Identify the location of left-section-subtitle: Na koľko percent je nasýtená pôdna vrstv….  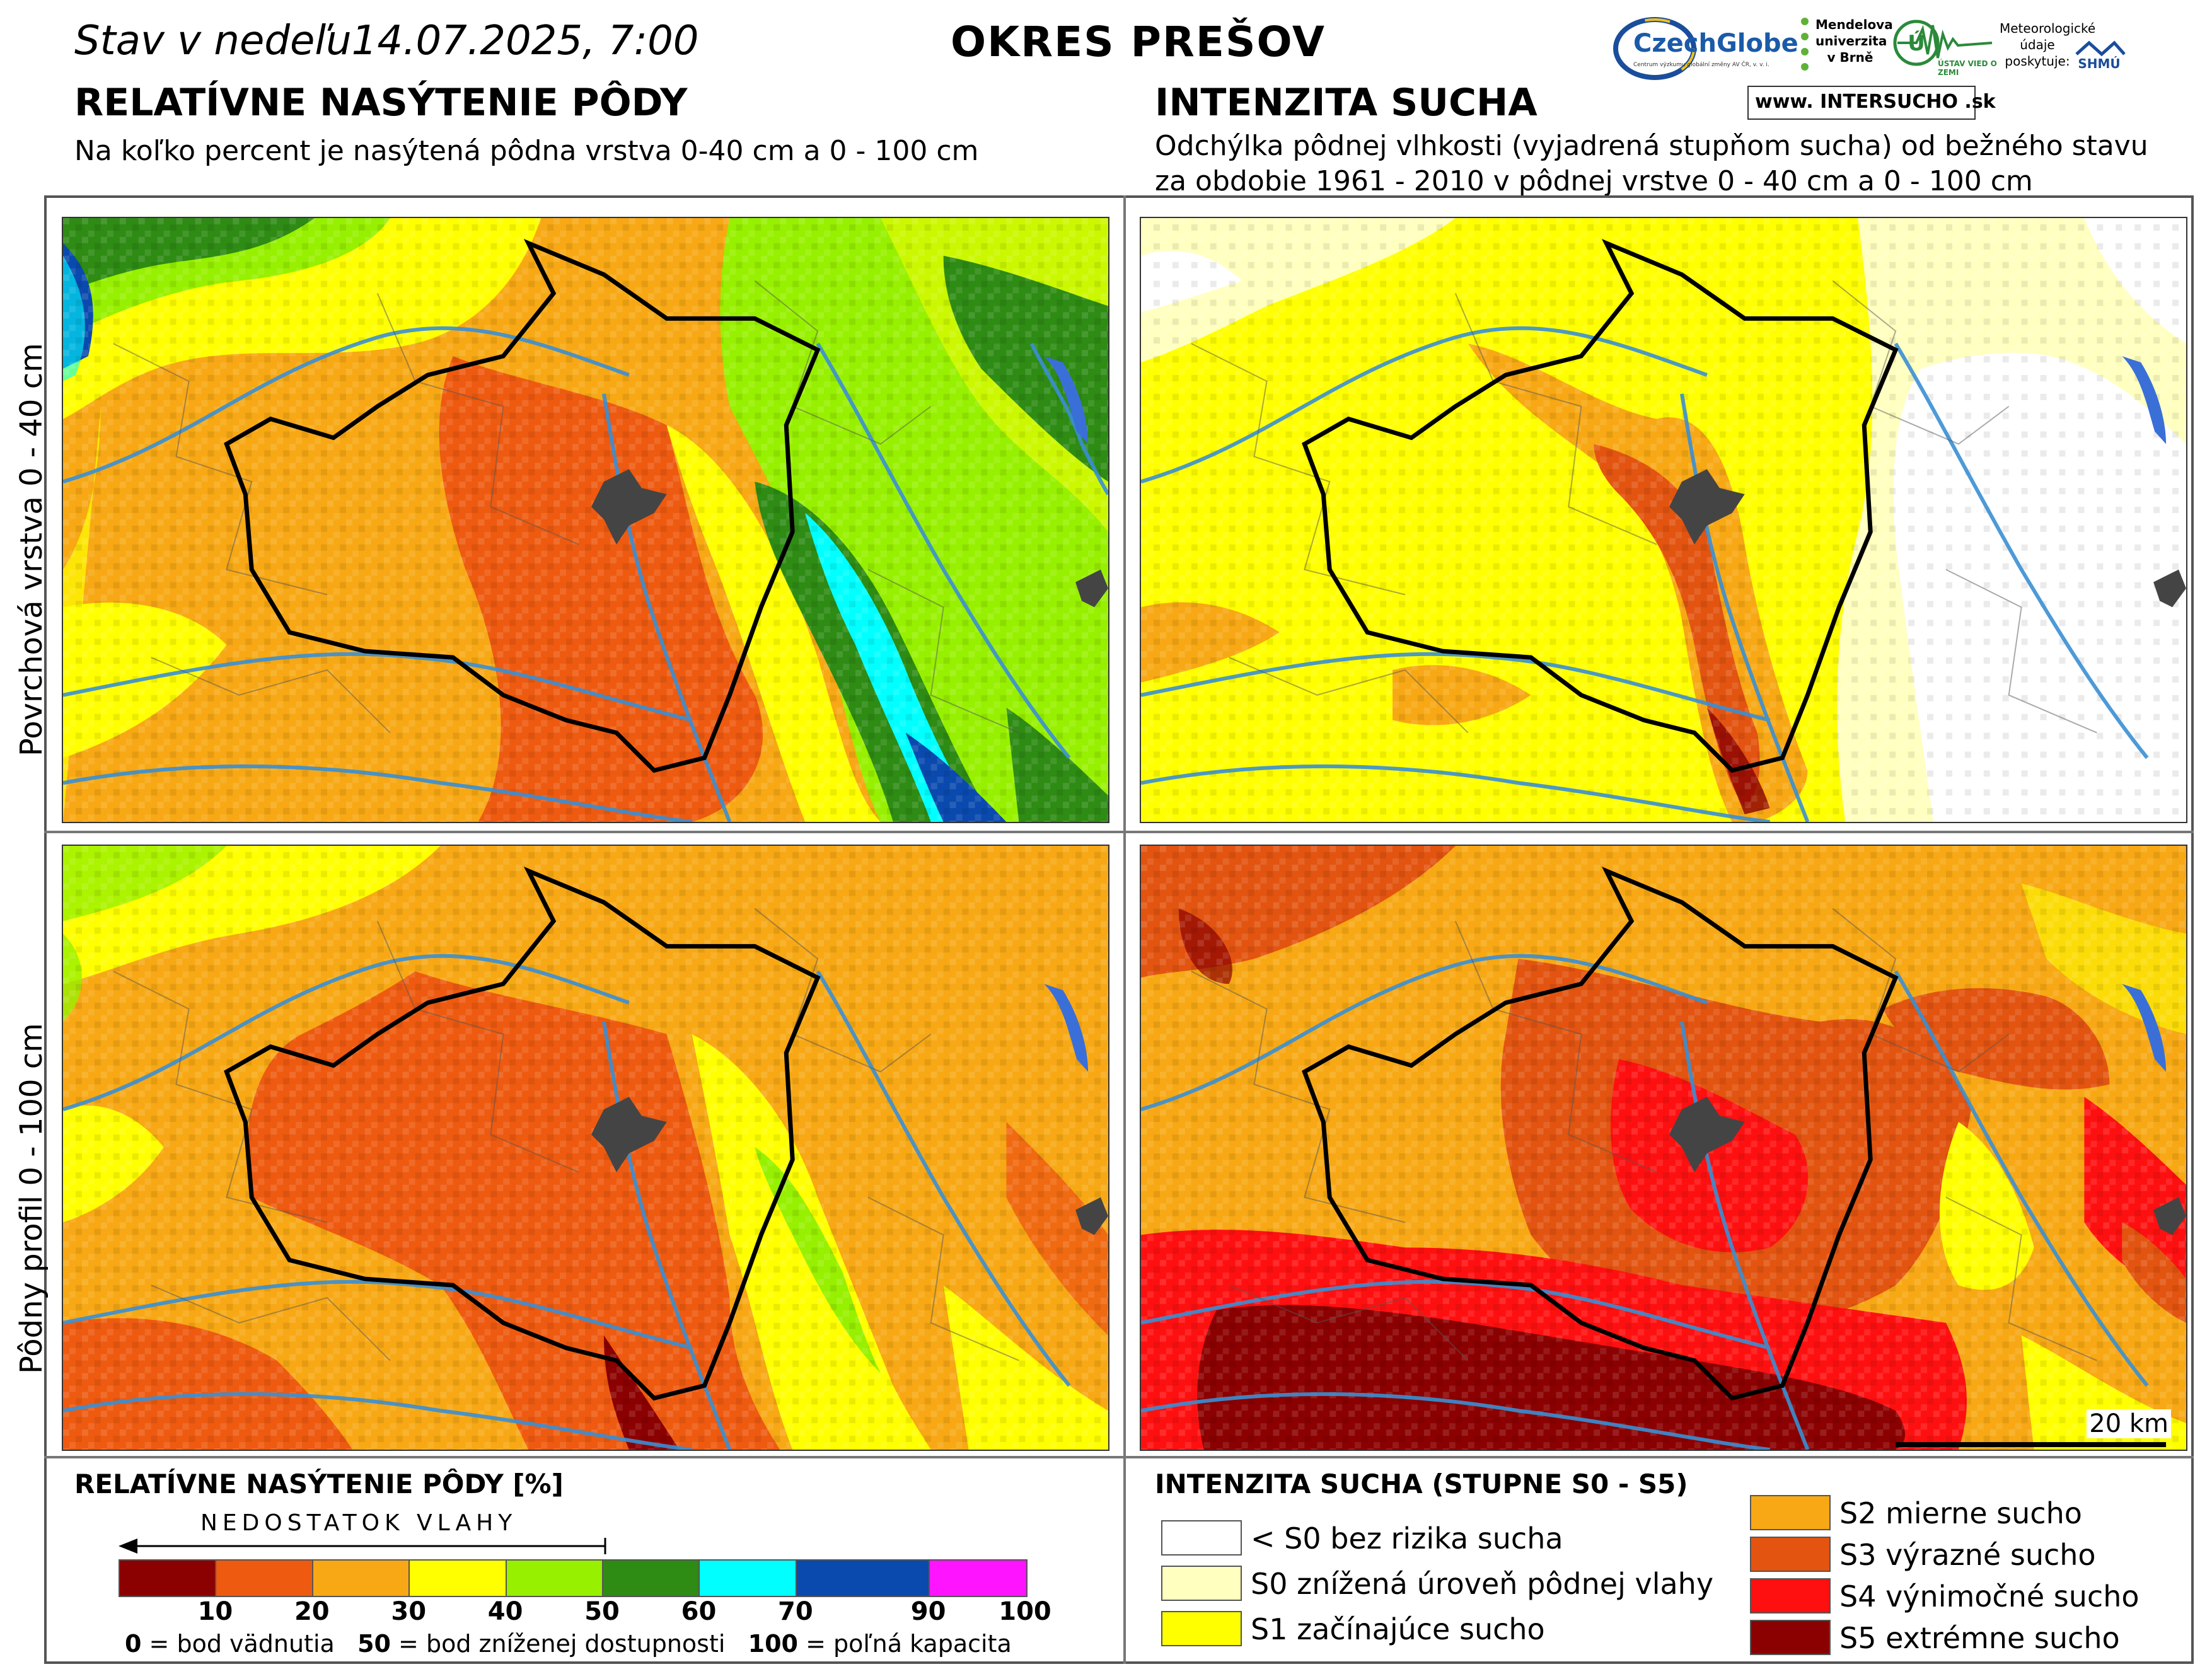
(526, 151).